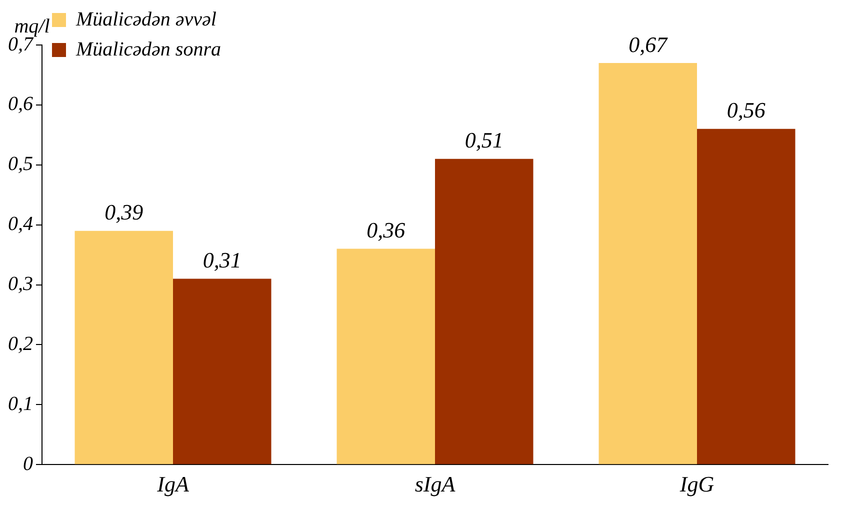 The width and height of the screenshot is (858, 512). What do you see at coordinates (20, 104) in the screenshot?
I see `y-tick-label: 0,6` at bounding box center [20, 104].